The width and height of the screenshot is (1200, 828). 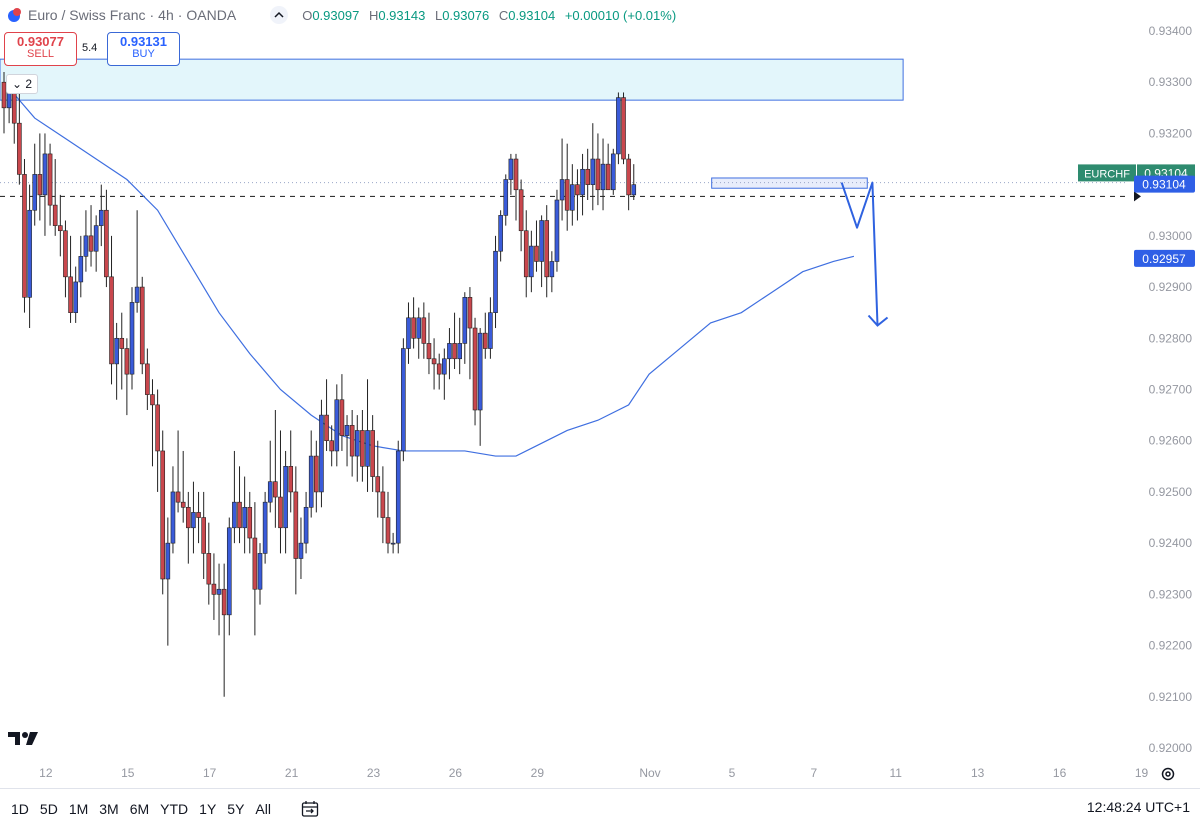 I want to click on y-tick-label: 0.92400, so click(x=1171, y=543).